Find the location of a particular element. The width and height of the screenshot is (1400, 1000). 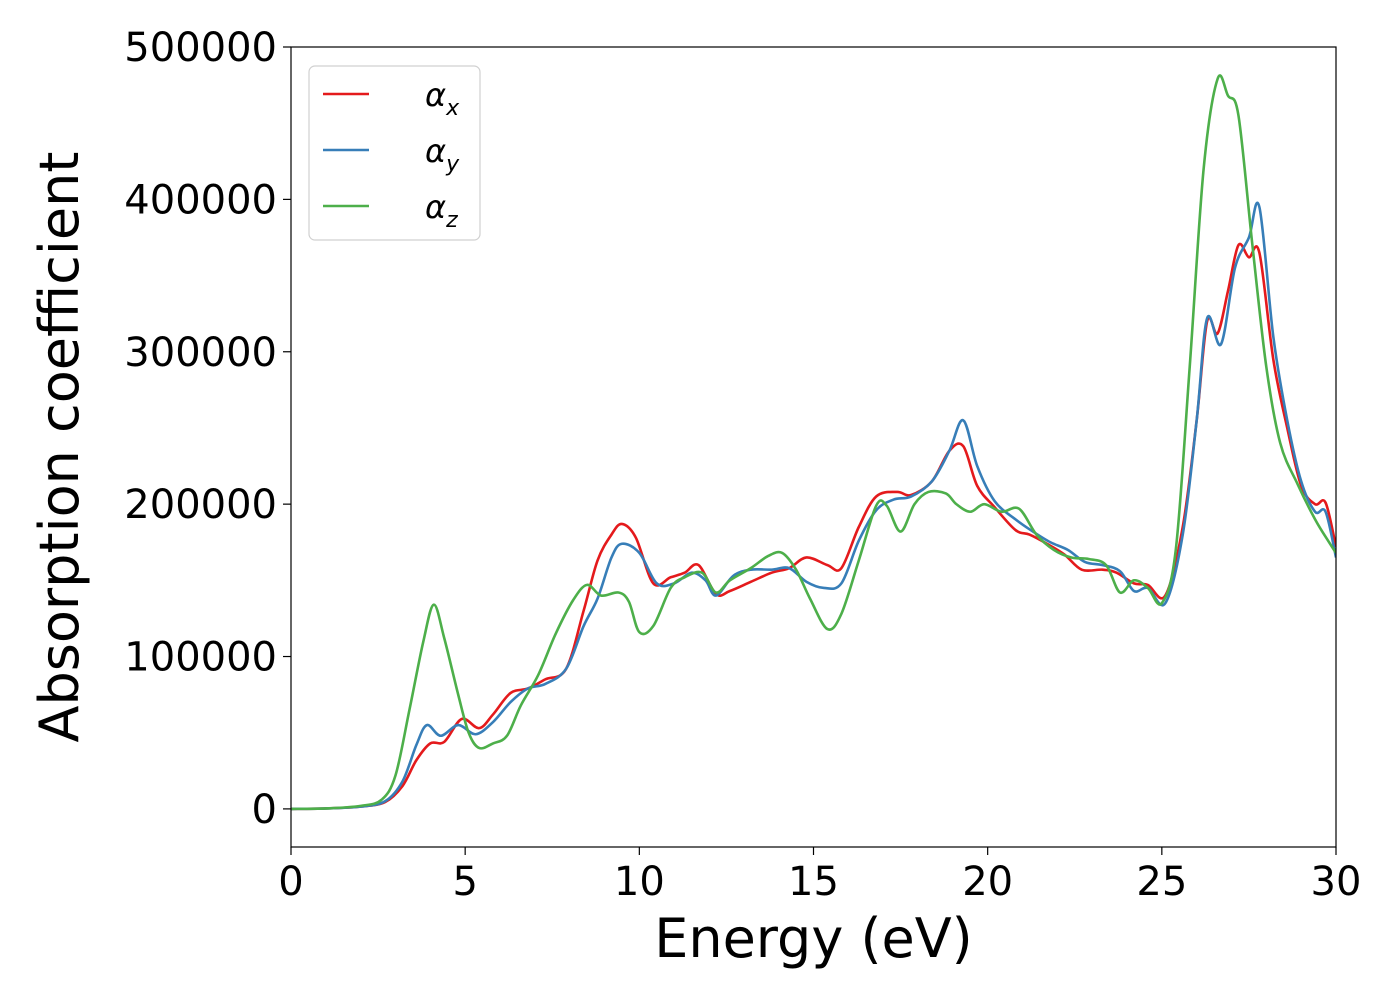

x-axis: 0 5 10 15 20 25 30 is located at coordinates (819, 876).